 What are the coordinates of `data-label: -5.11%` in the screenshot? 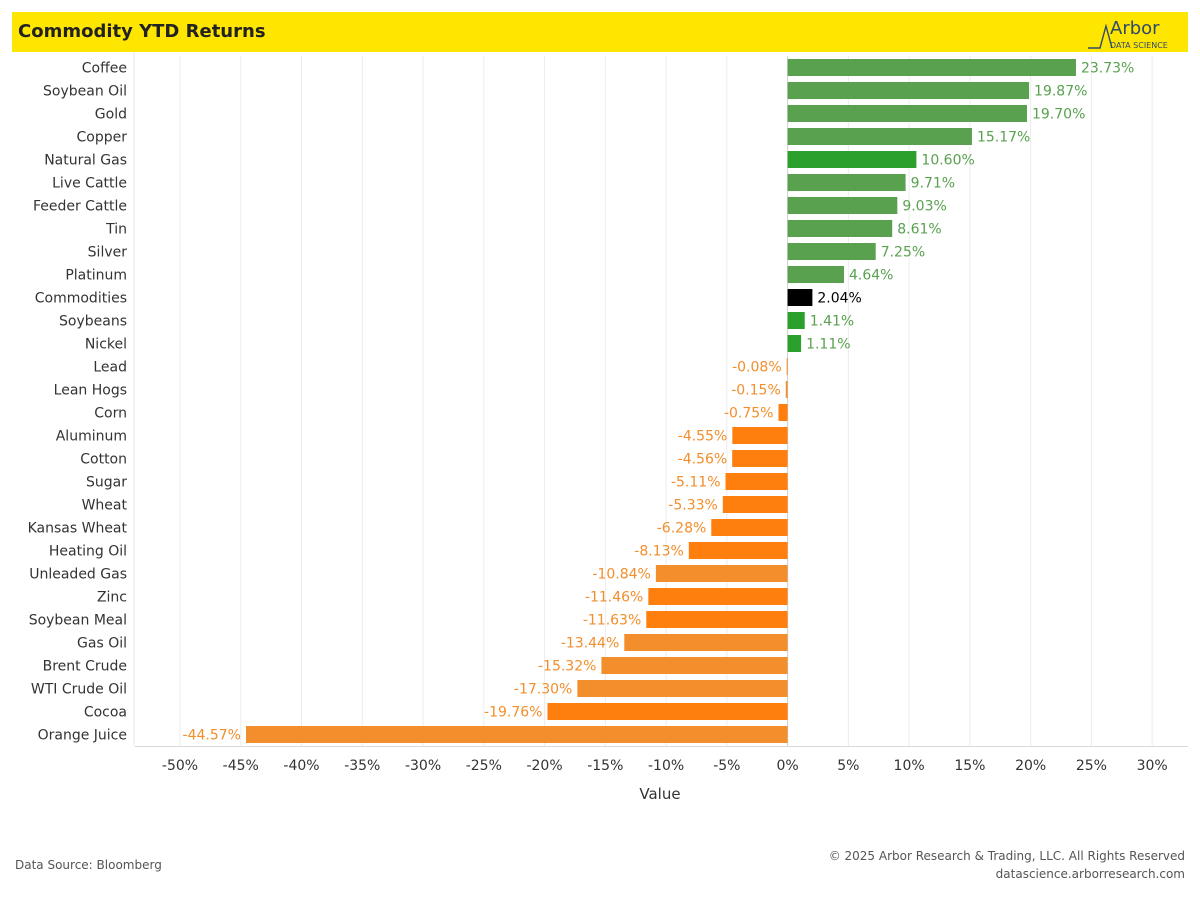 It's located at (696, 483).